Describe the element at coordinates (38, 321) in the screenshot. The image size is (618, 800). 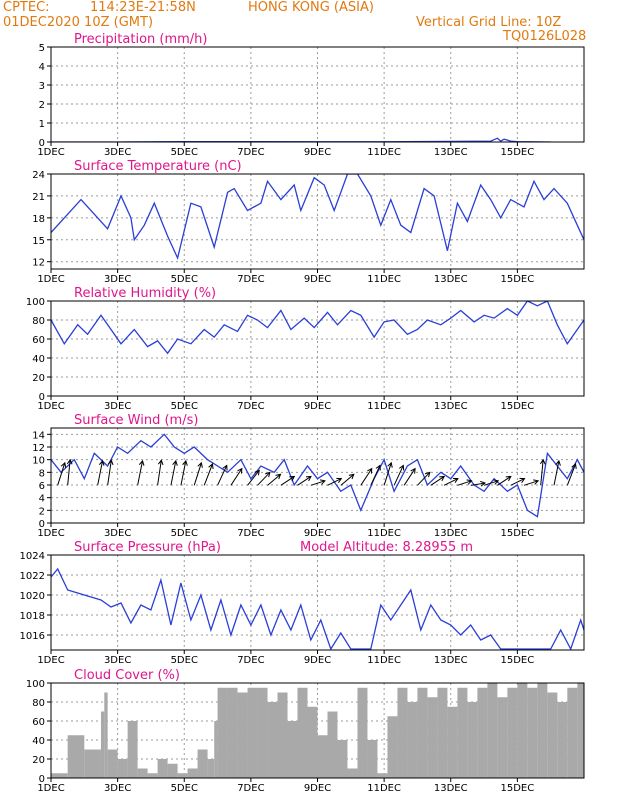
I see `y-tick-label: 80` at that location.